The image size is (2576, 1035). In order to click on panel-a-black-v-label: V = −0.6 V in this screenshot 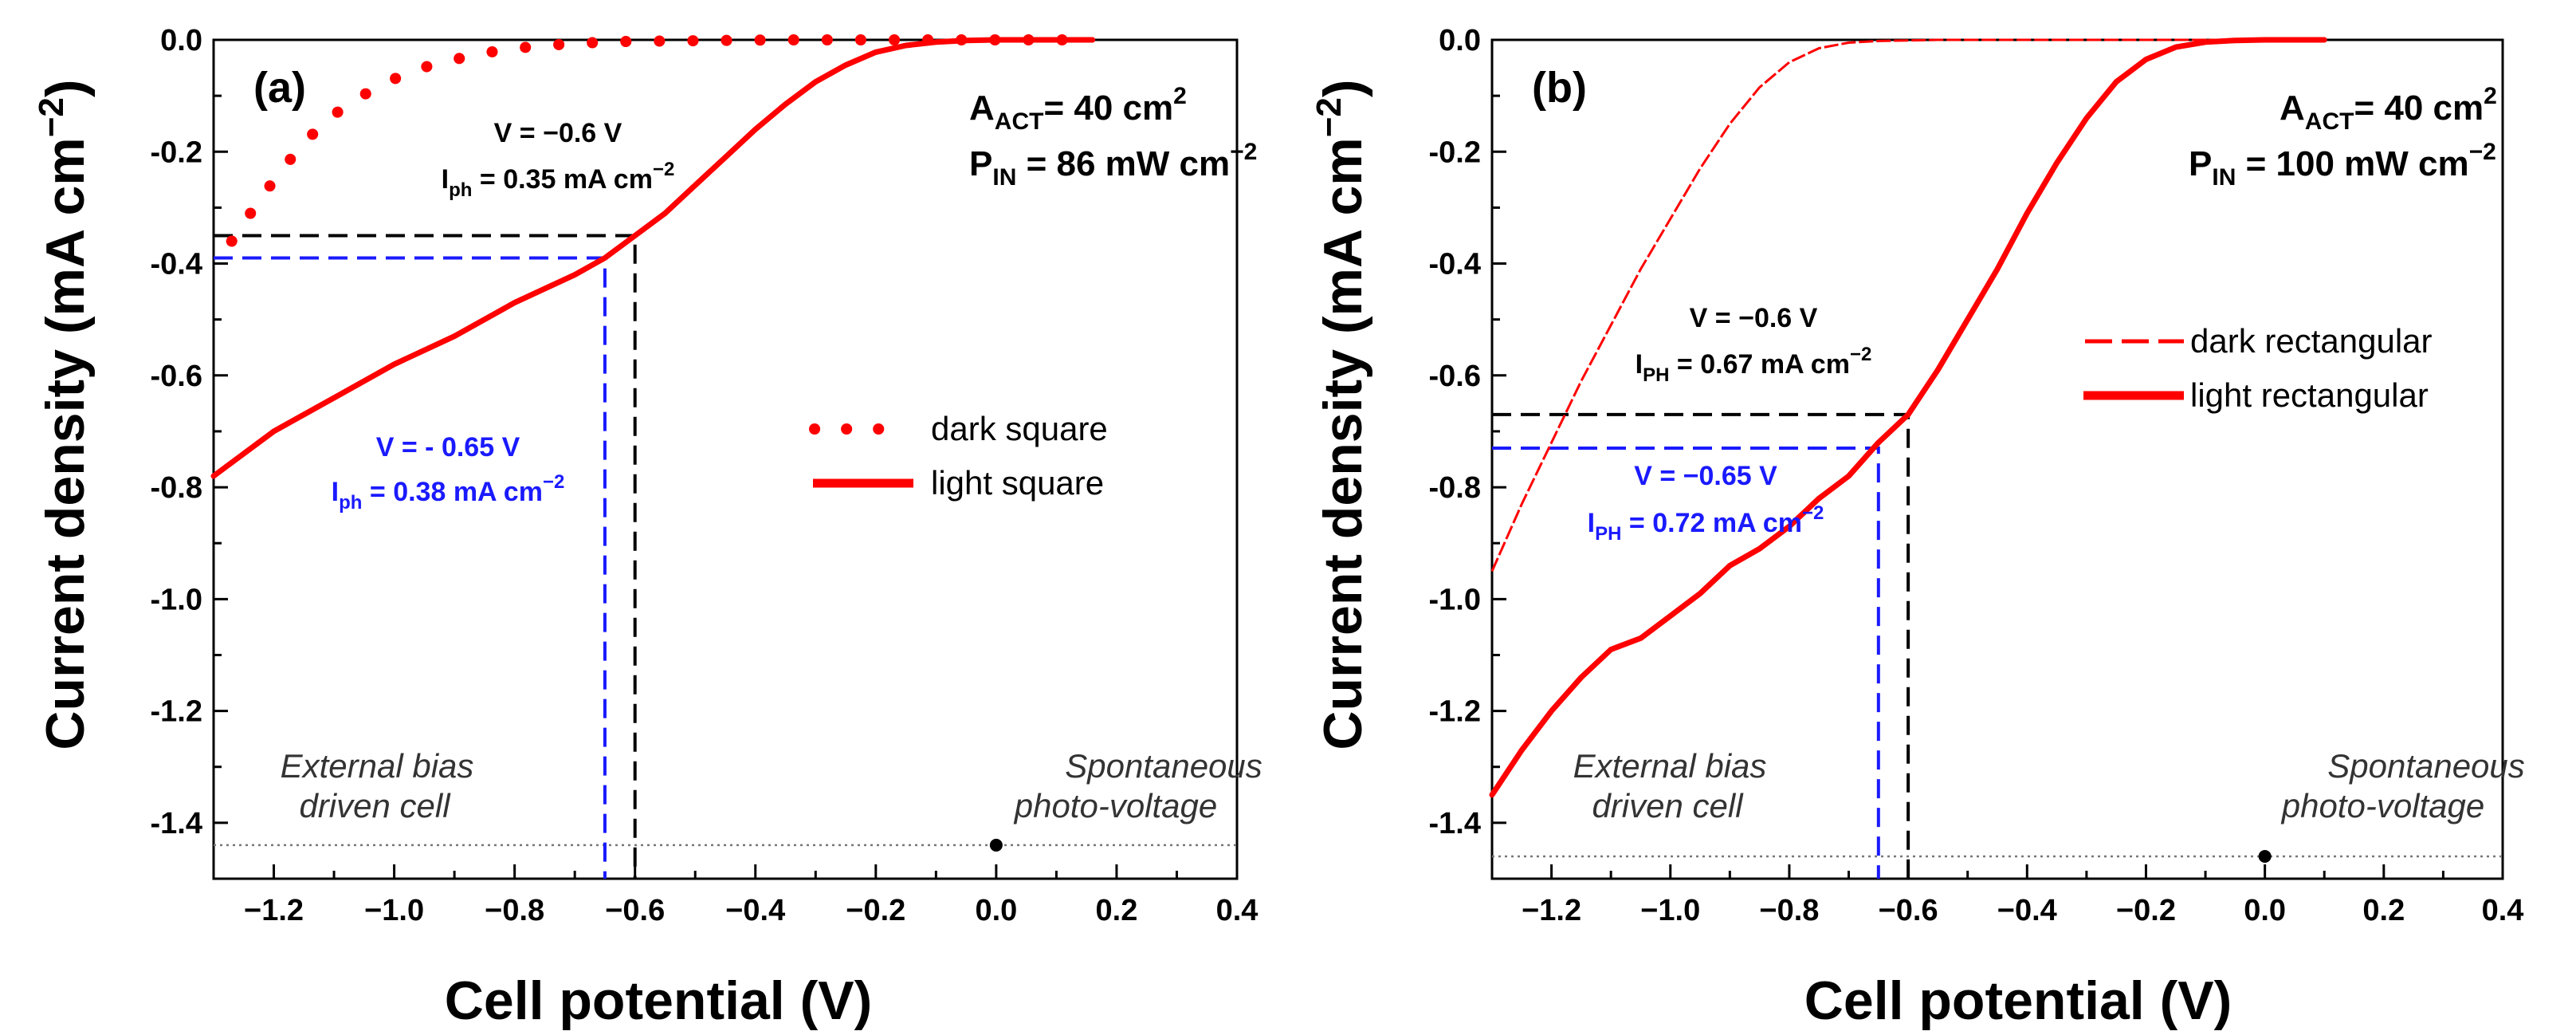, I will do `click(558, 133)`.